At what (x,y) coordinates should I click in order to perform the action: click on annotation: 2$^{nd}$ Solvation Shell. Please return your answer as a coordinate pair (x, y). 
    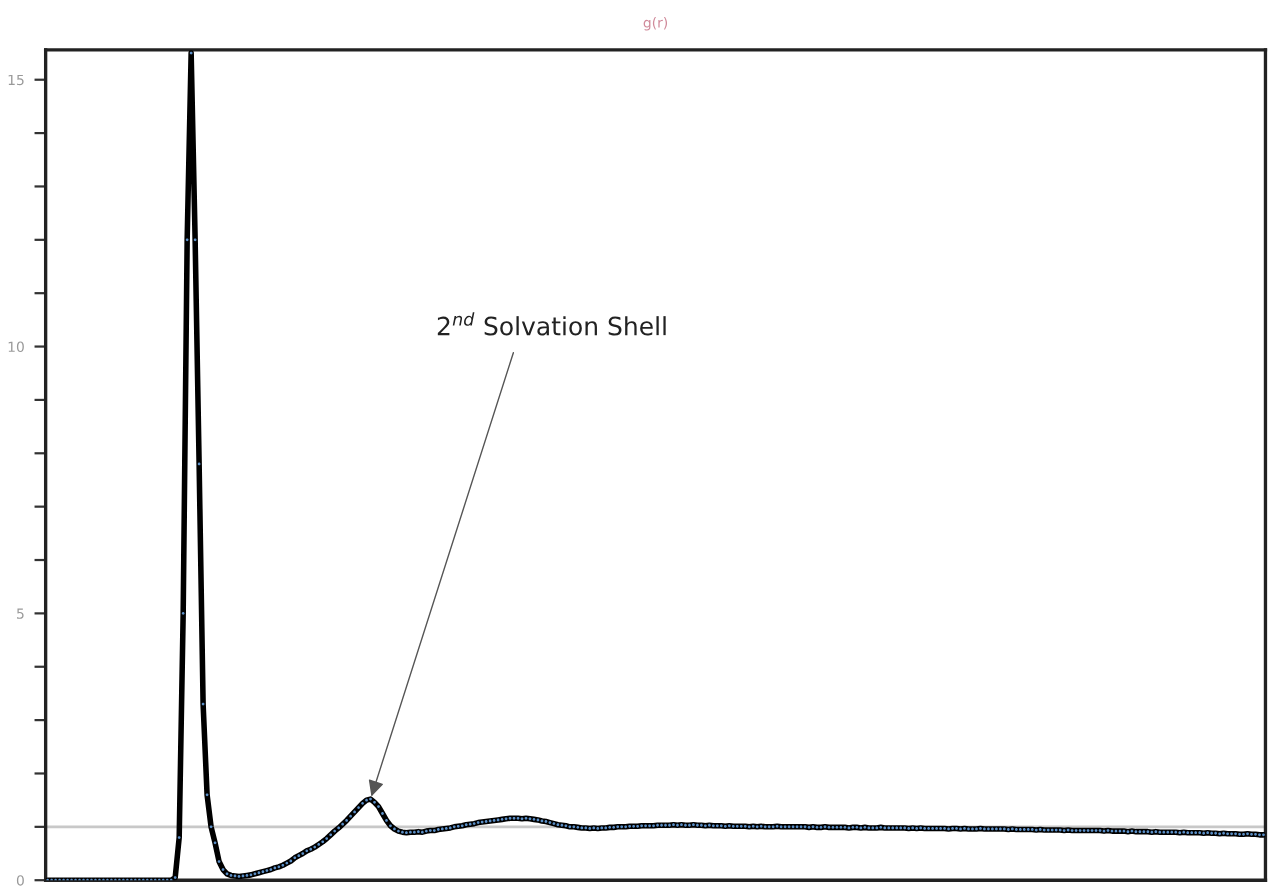
    Looking at the image, I should click on (551, 324).